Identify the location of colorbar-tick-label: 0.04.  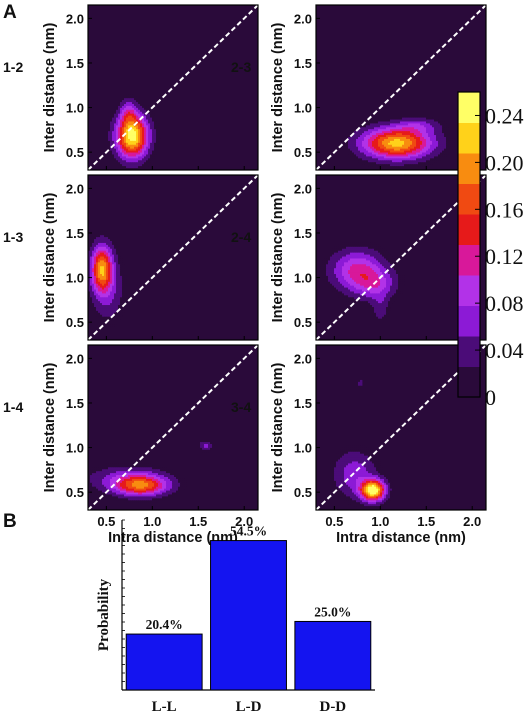
(504, 350).